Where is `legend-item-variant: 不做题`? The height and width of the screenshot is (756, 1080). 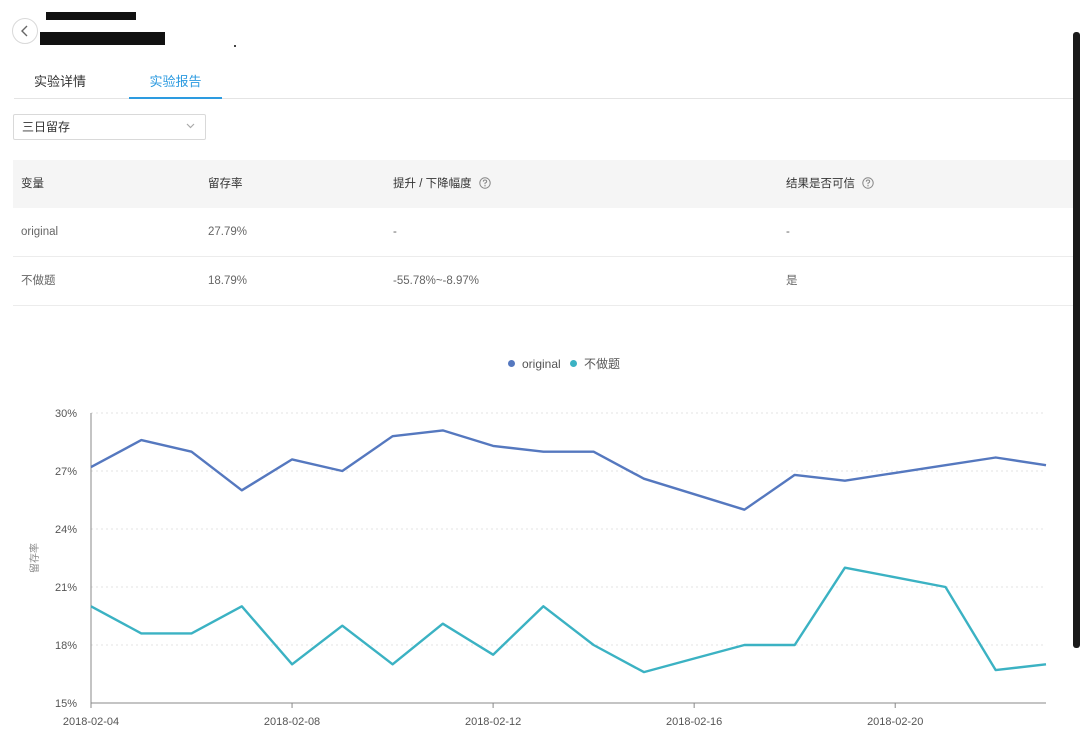 legend-item-variant: 不做题 is located at coordinates (595, 364).